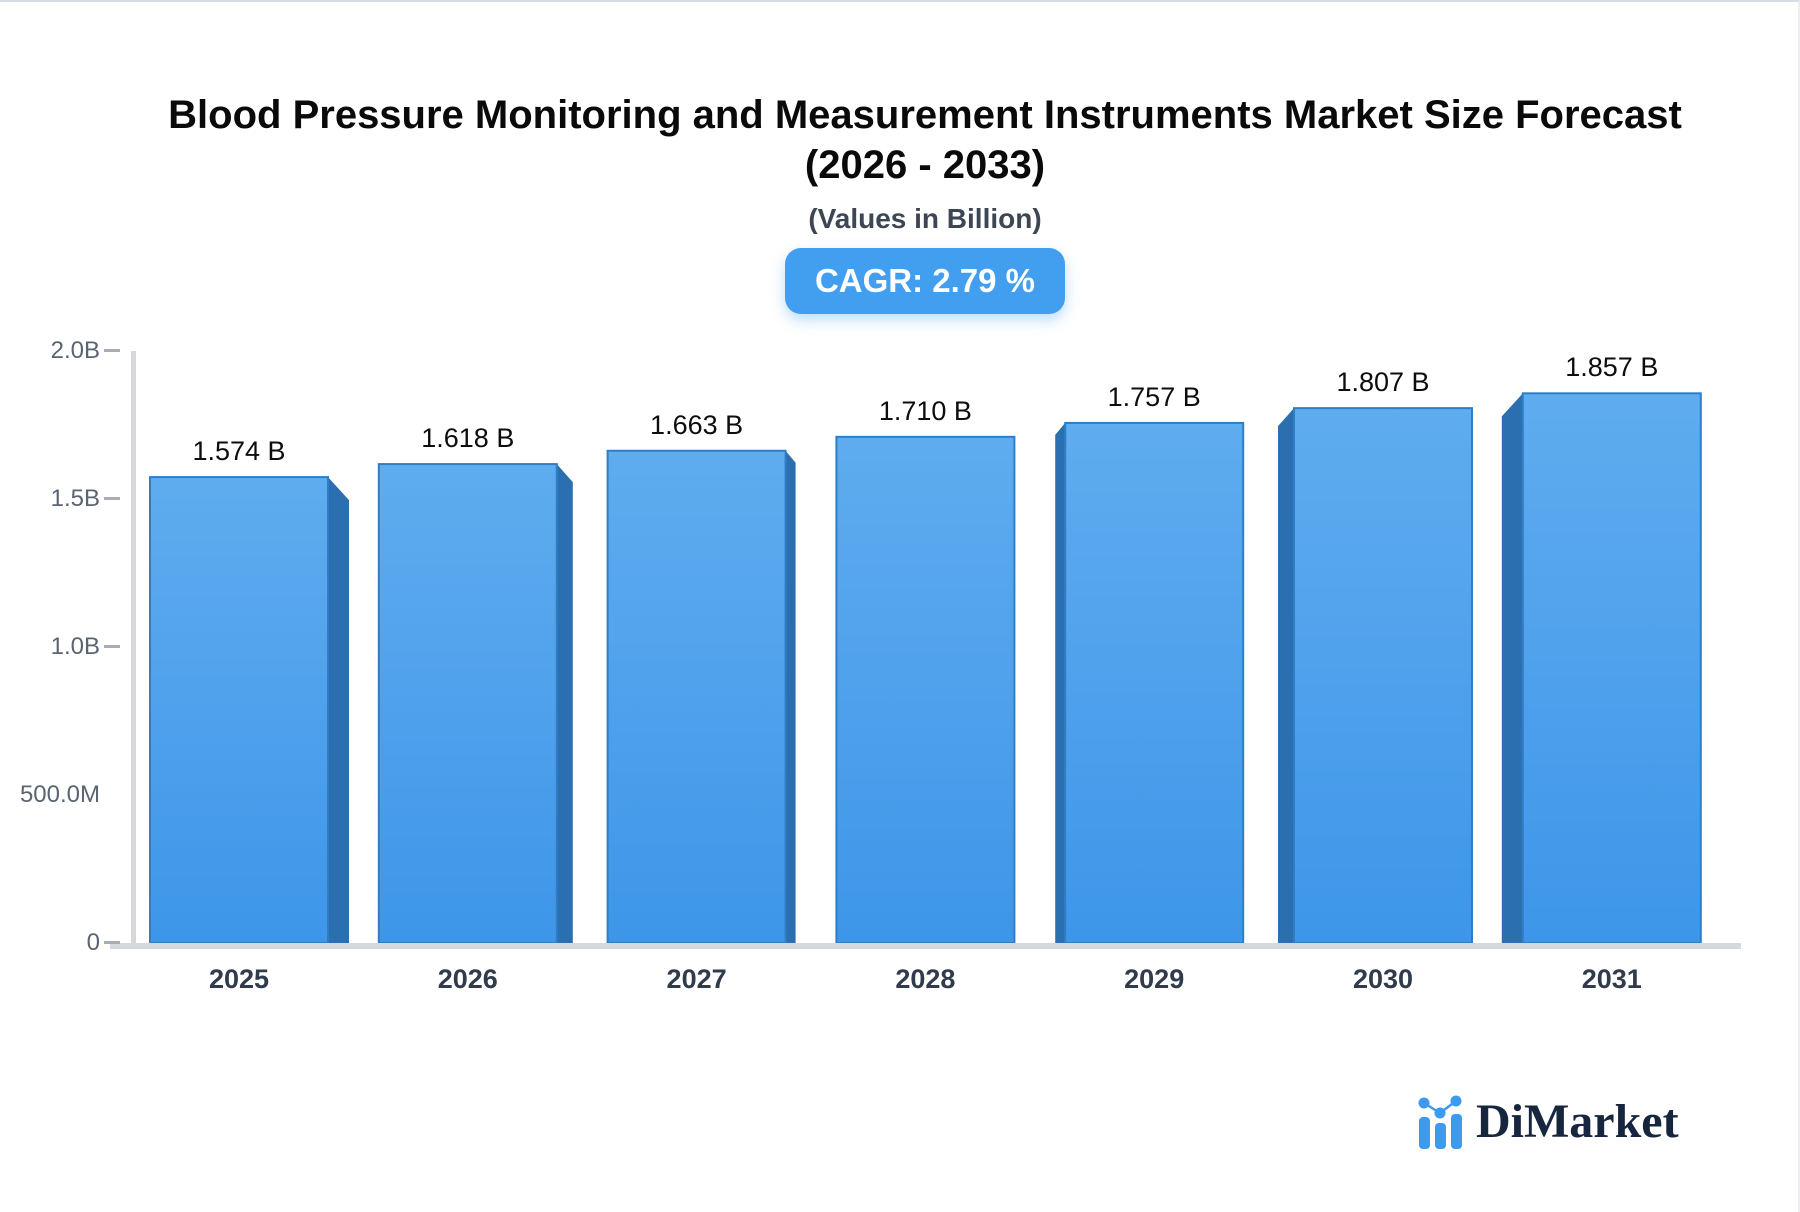 Image resolution: width=1800 pixels, height=1212 pixels. What do you see at coordinates (239, 979) in the screenshot?
I see `x-axis-label-2025: 2025` at bounding box center [239, 979].